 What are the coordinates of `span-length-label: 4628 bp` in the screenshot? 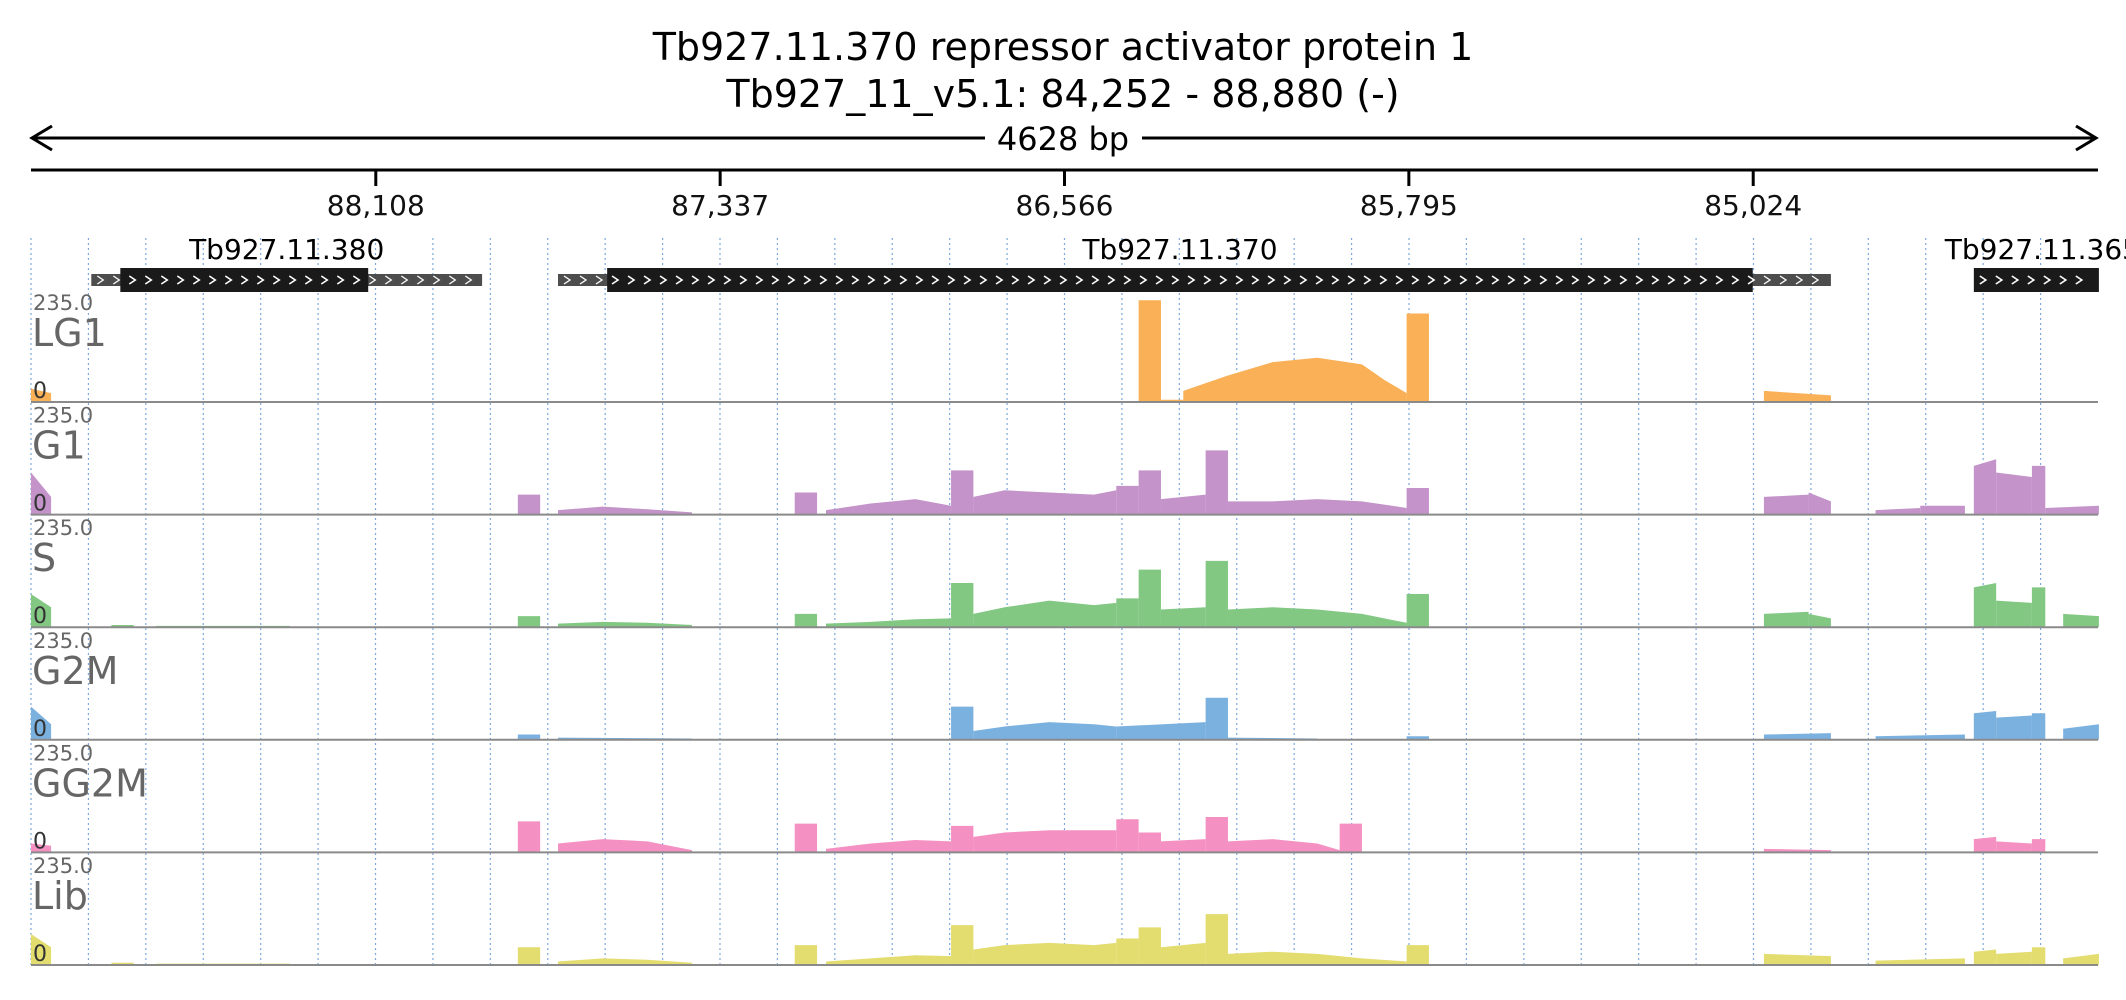 It's located at (1063, 139).